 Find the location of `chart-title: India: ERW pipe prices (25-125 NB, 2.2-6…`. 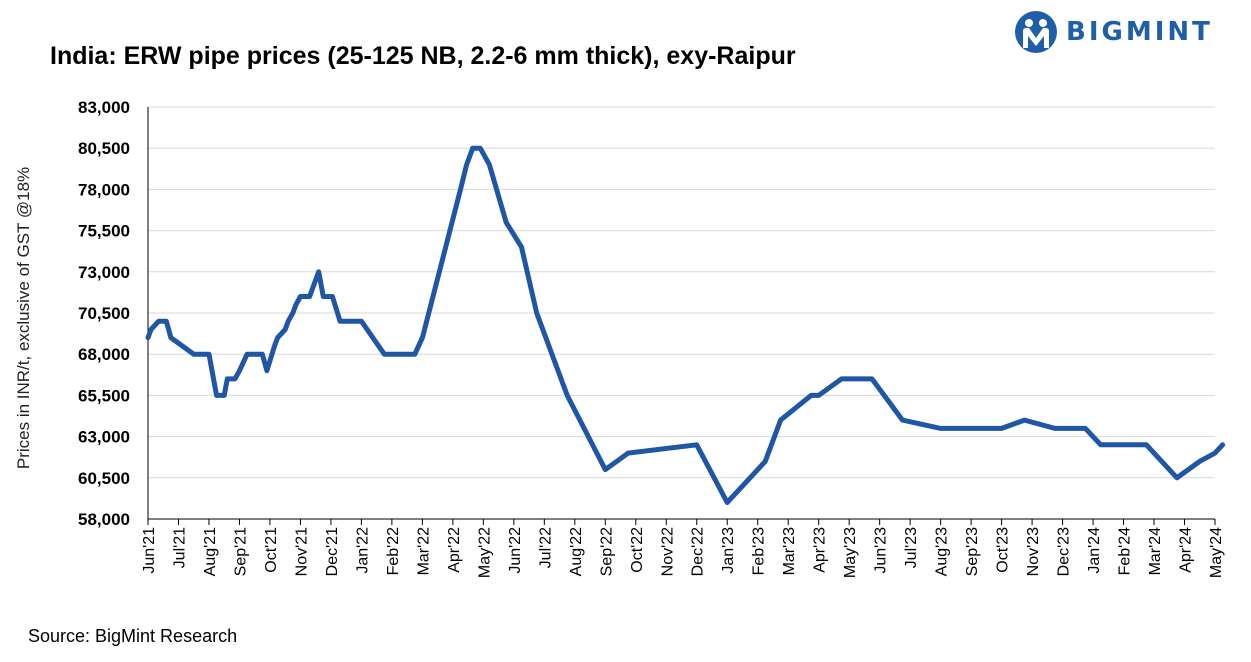

chart-title: India: ERW pipe prices (25-125 NB, 2.2-6… is located at coordinates (423, 56).